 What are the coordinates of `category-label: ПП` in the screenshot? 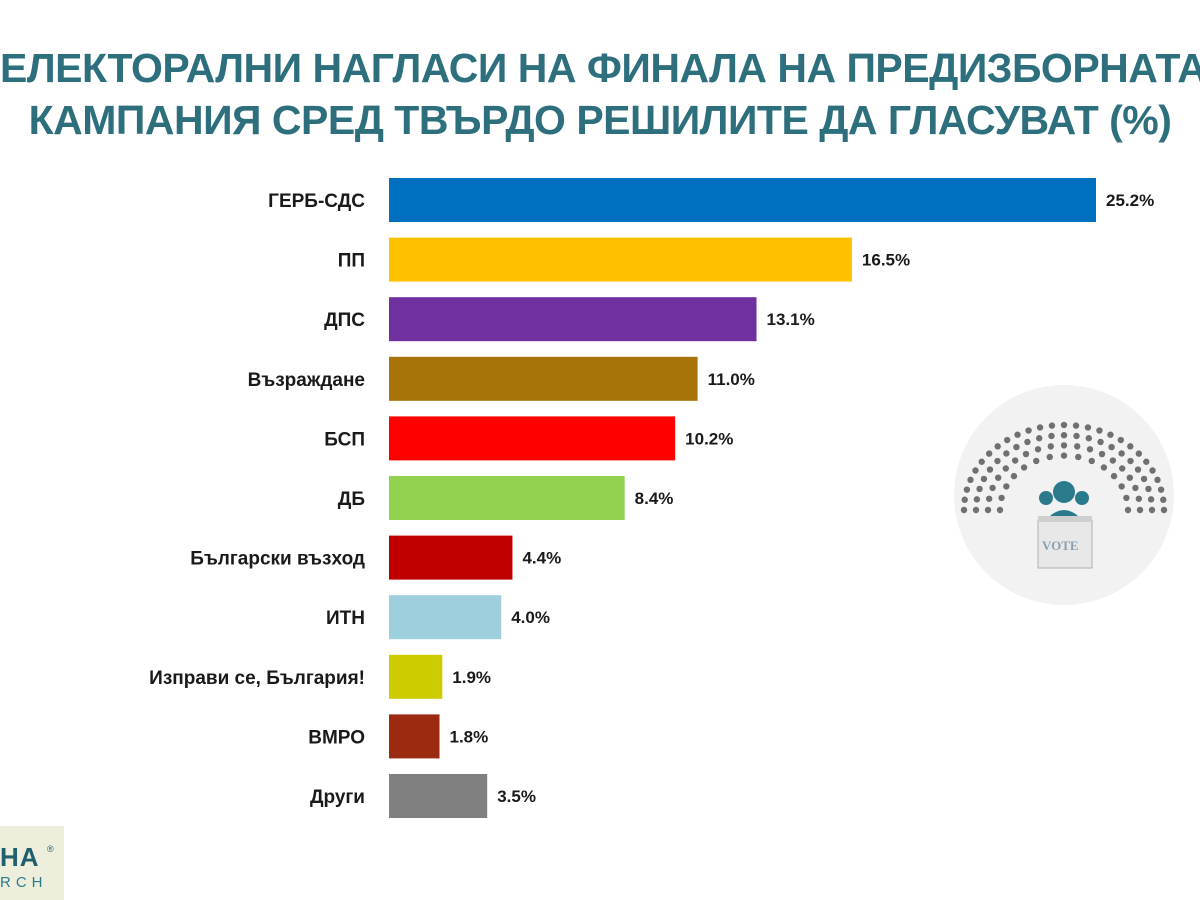 It's located at (351, 261).